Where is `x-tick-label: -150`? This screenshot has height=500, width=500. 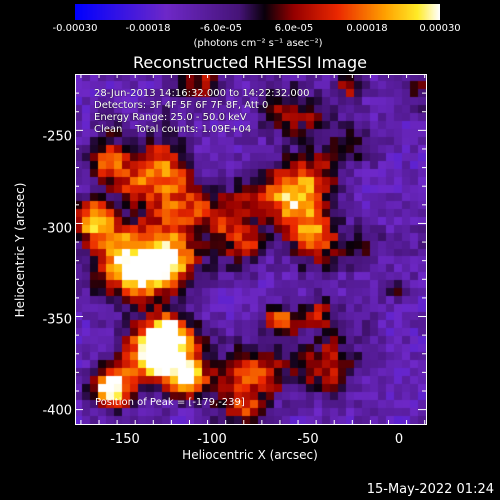 x-tick-label: -150 is located at coordinates (125, 439).